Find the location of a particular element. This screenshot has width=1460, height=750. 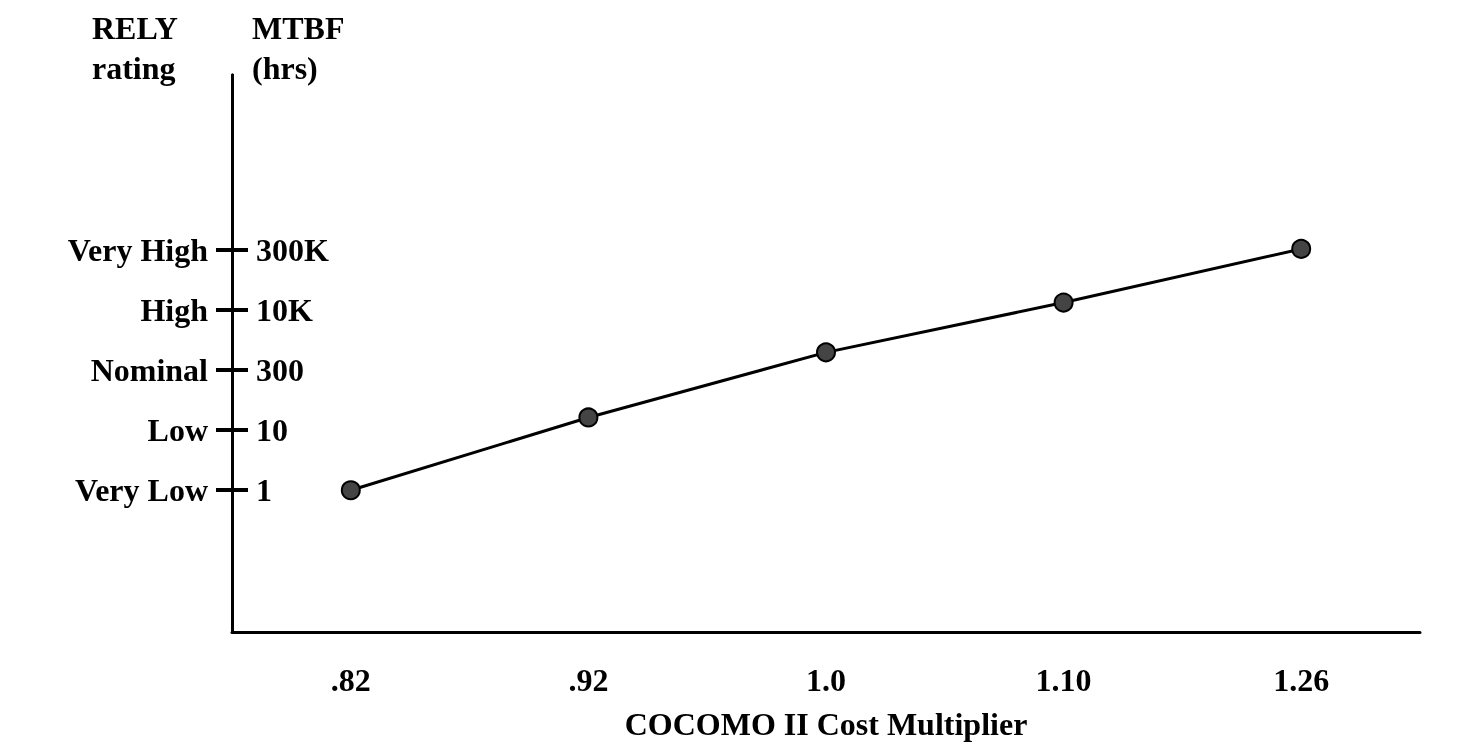

x-tick-label: .82 is located at coordinates (350, 680).